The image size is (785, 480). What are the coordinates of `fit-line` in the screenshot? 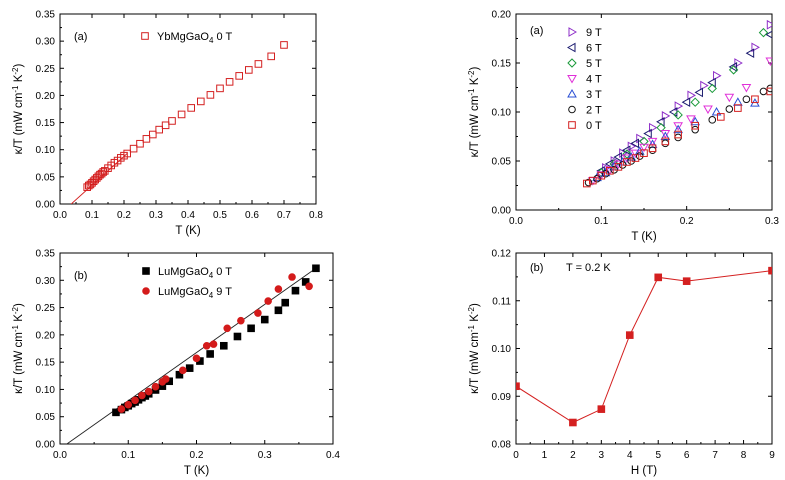 It's located at (191, 355).